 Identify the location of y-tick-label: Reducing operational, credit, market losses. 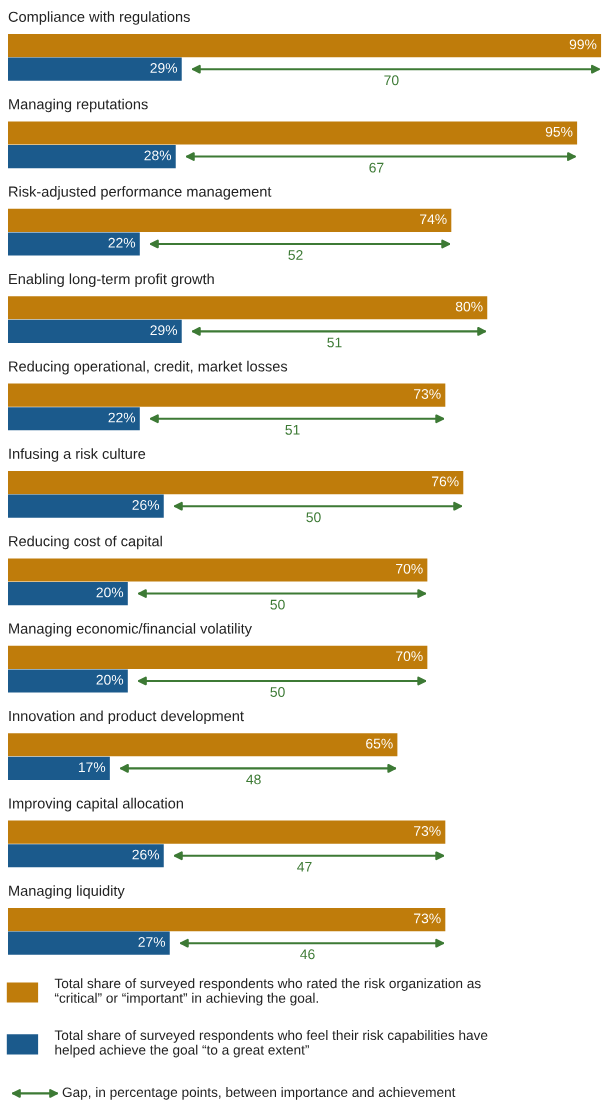
(148, 367).